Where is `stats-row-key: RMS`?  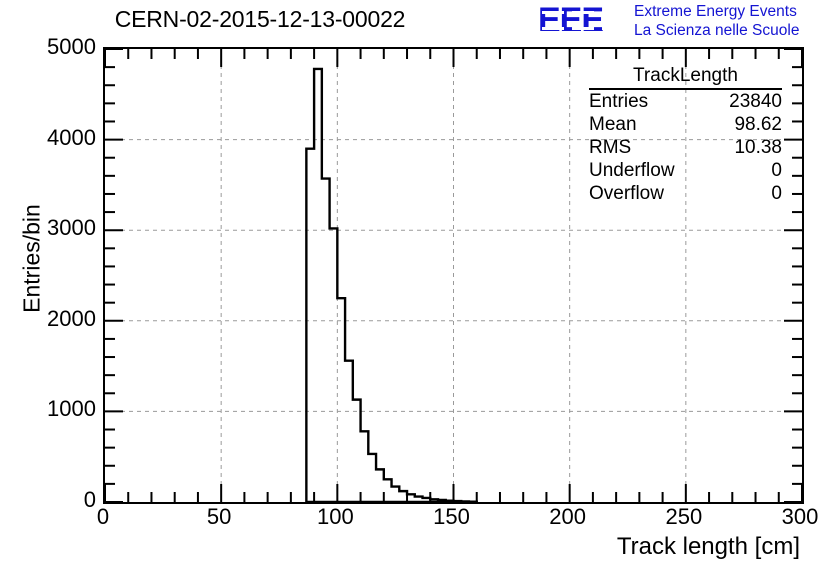
stats-row-key: RMS is located at coordinates (610, 147).